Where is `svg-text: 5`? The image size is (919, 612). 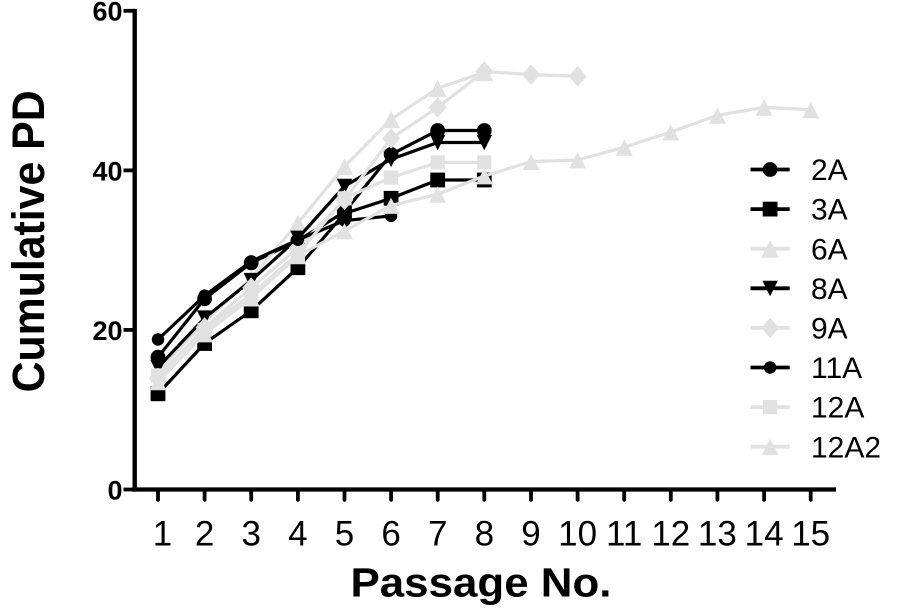
svg-text: 5 is located at coordinates (344, 534).